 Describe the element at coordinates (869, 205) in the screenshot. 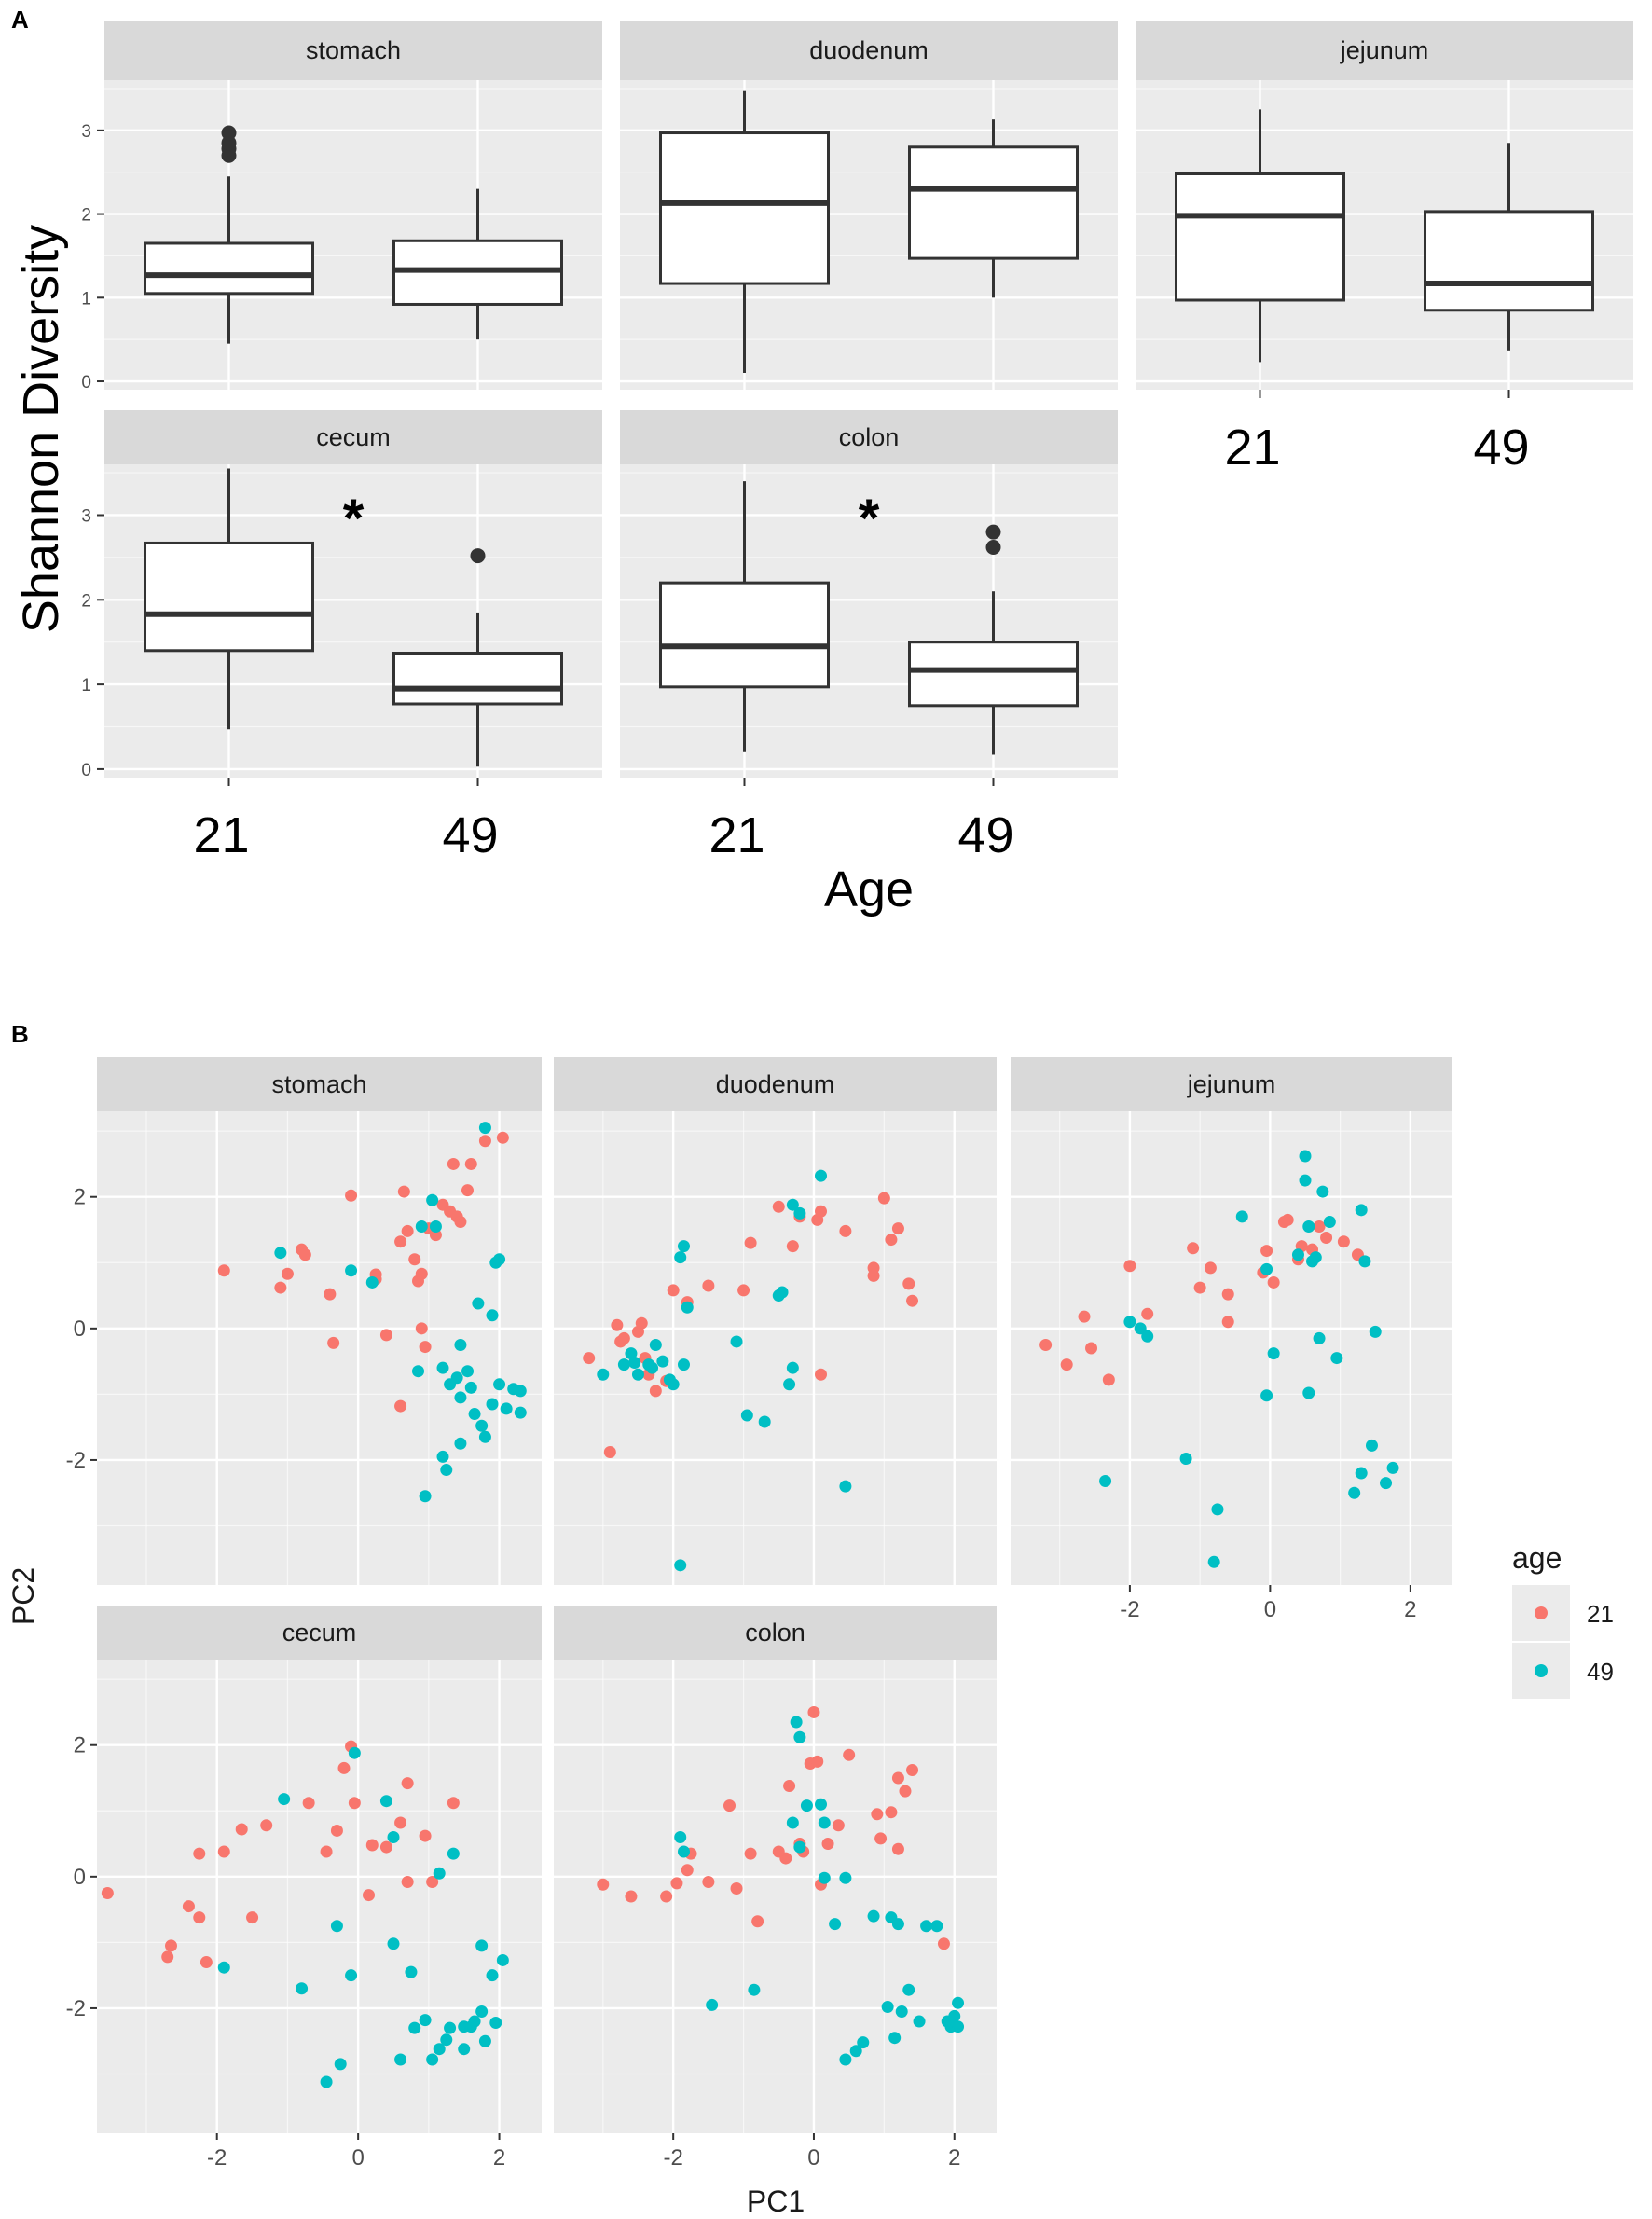

I see `facet-duodenum: duodenum` at that location.